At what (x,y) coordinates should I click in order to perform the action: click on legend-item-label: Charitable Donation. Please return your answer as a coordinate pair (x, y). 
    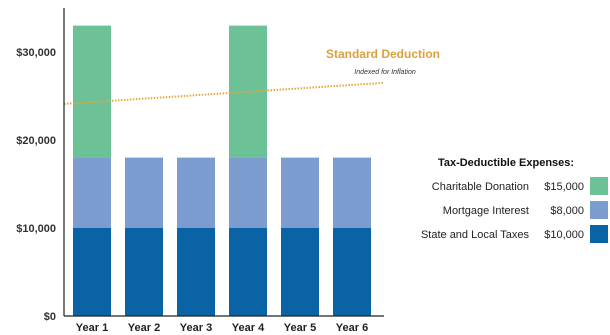
    Looking at the image, I should click on (480, 187).